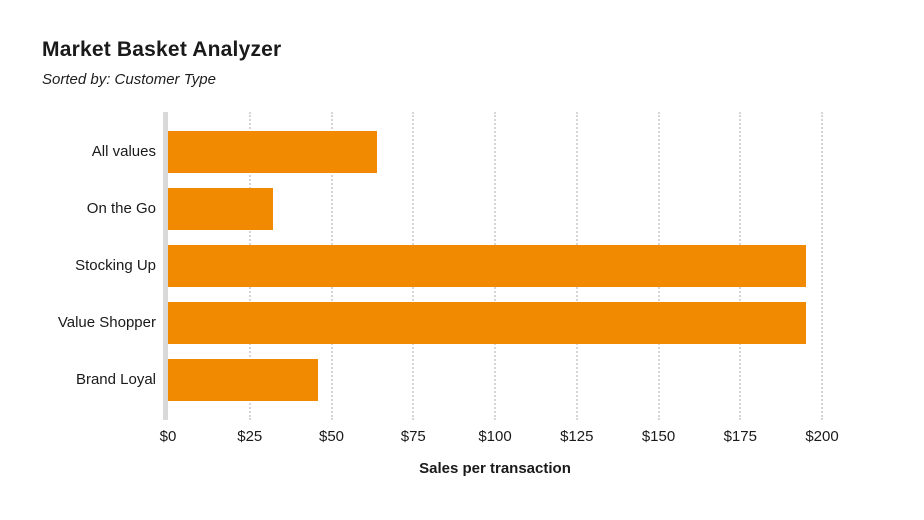 This screenshot has height=520, width=924. I want to click on x-tick-label: $200, so click(822, 436).